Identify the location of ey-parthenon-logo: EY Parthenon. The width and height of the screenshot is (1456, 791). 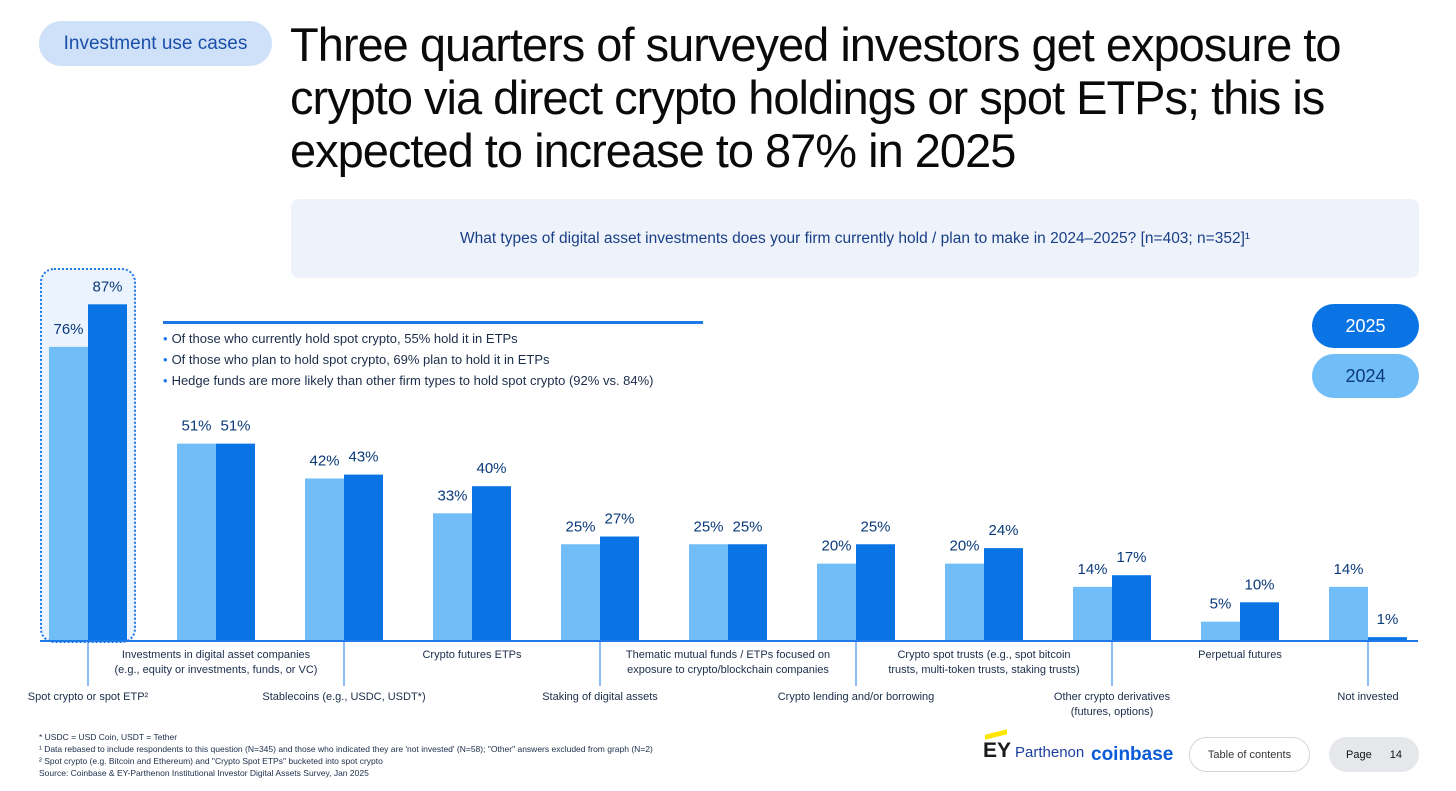
(1034, 745).